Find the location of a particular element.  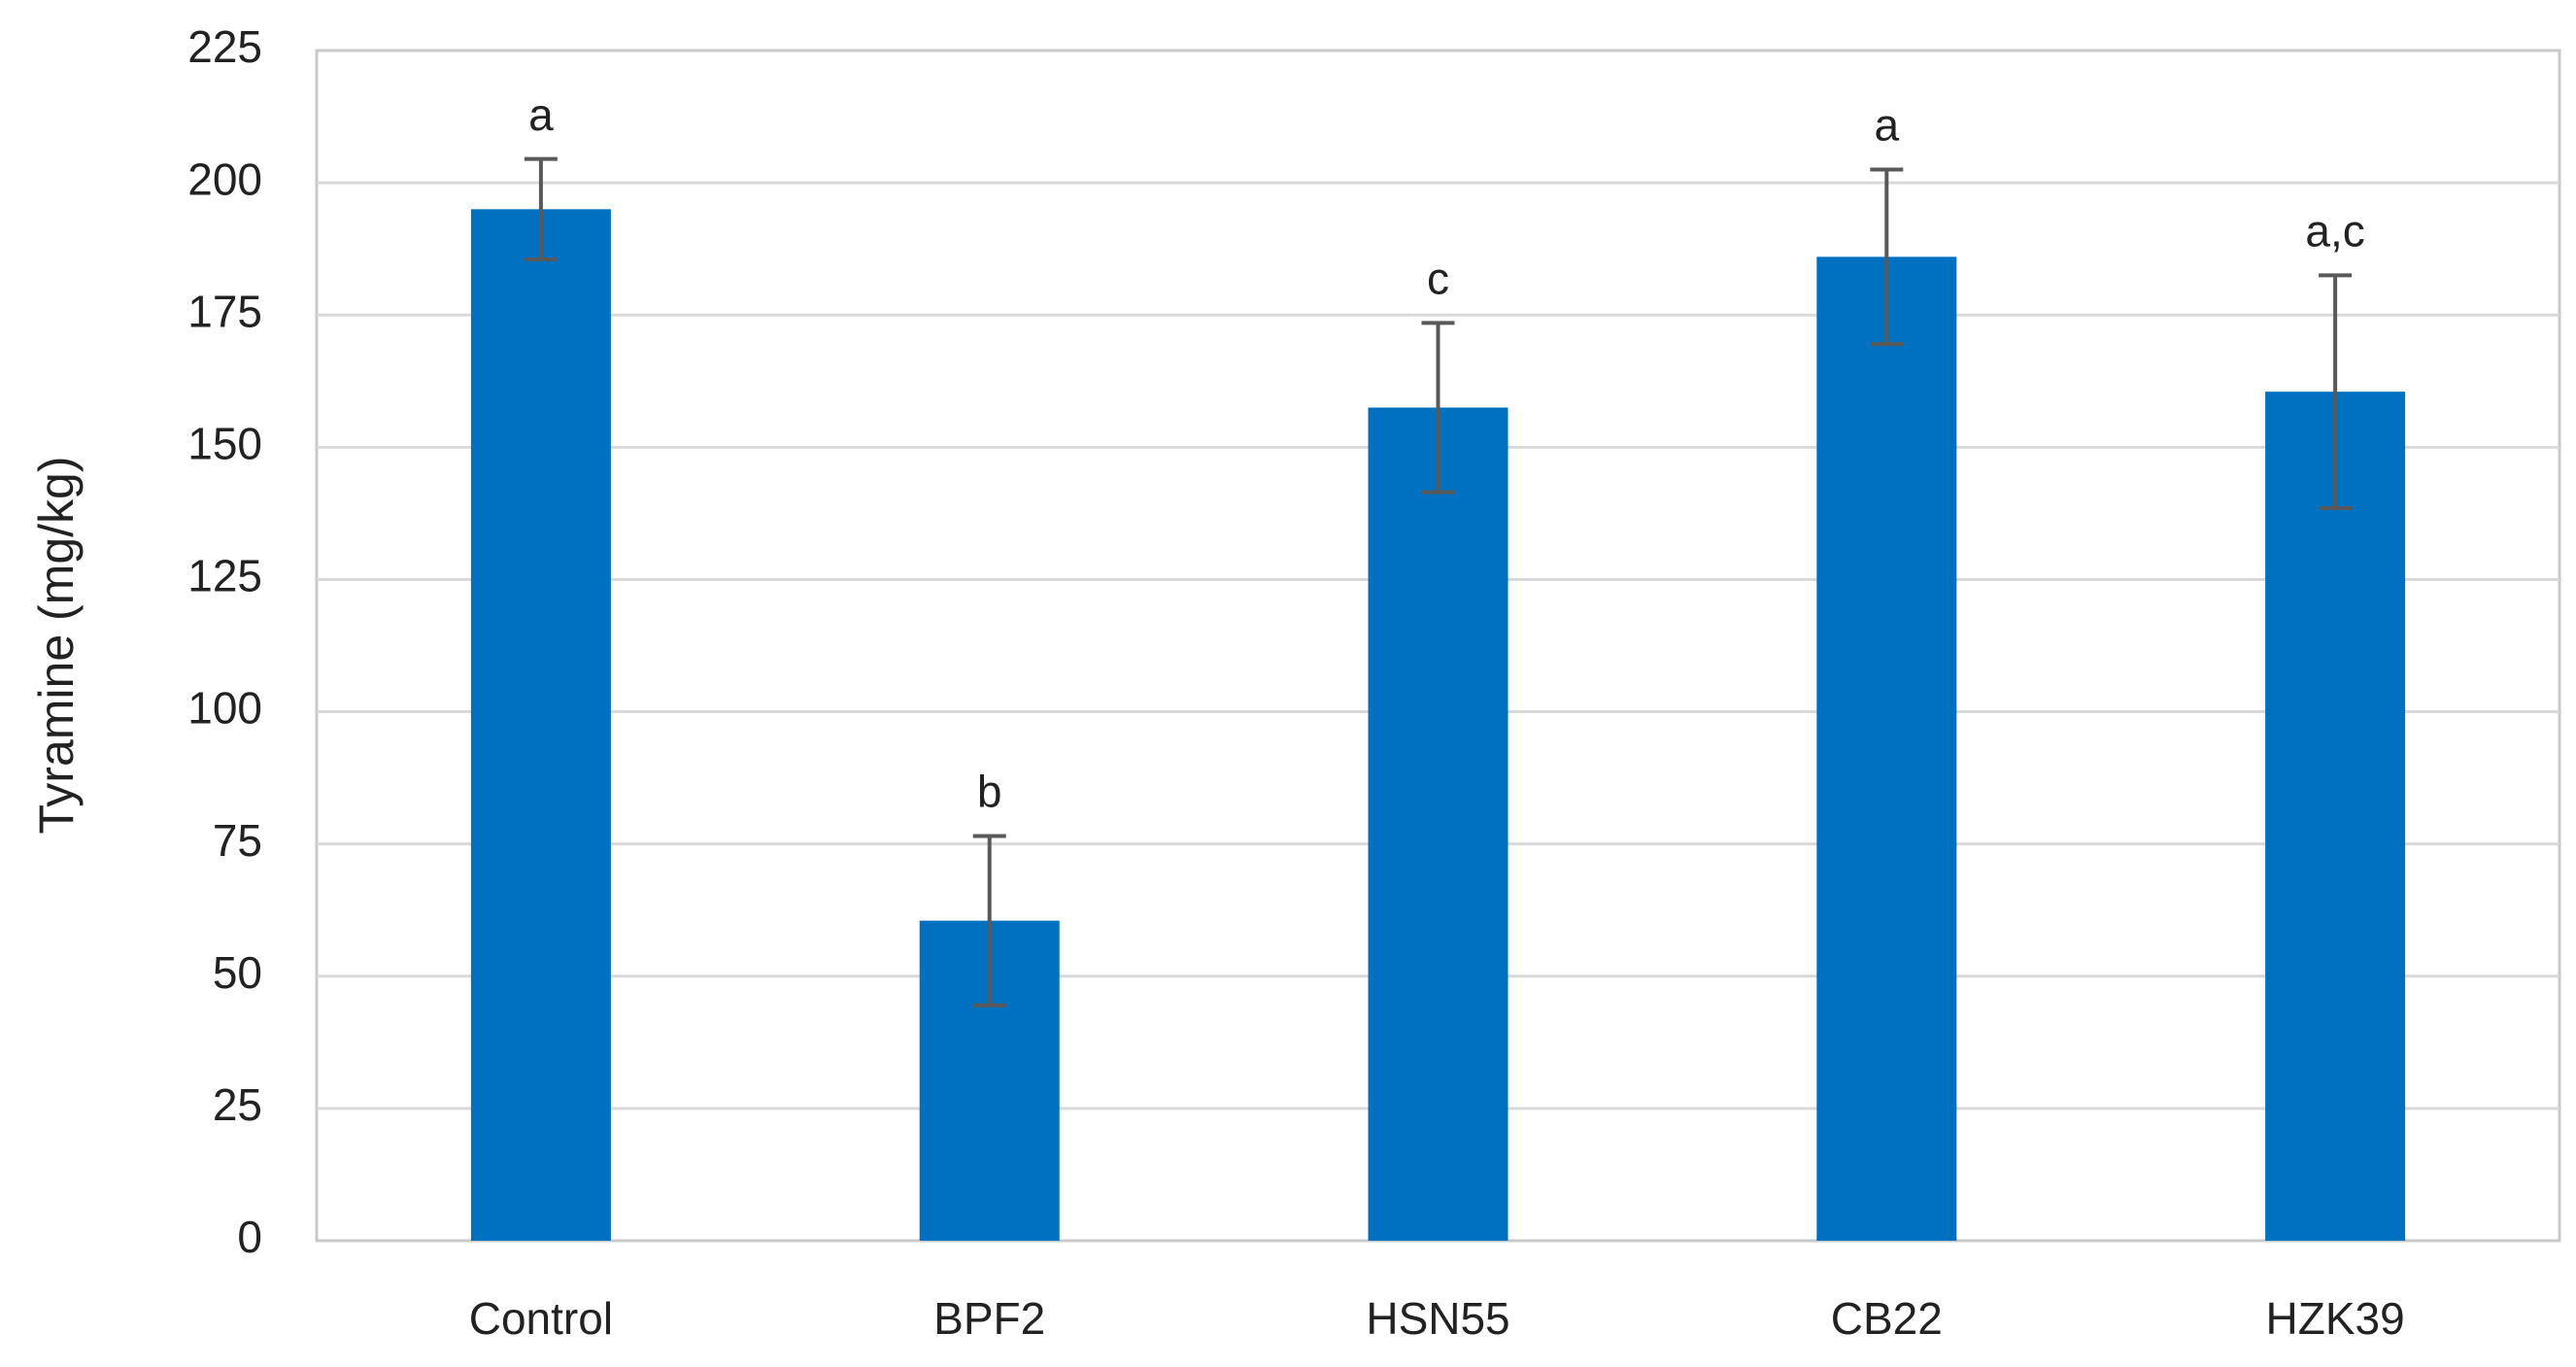

x-tick-label: CB22 is located at coordinates (1887, 1319).